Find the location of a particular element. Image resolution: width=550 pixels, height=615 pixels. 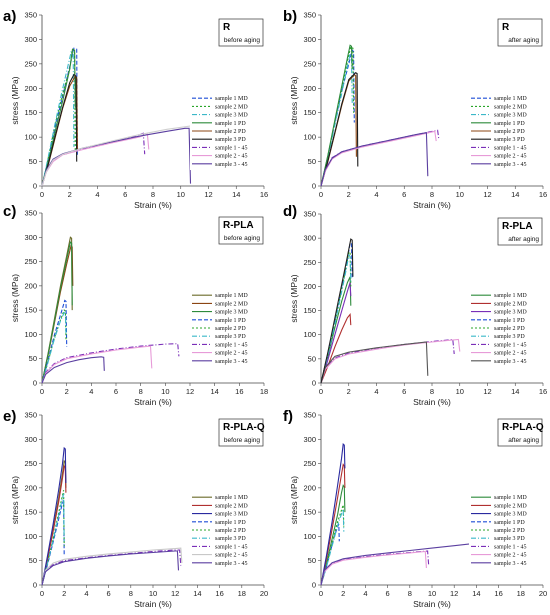

chart-subtitle: before aging is located at coordinates (242, 238).